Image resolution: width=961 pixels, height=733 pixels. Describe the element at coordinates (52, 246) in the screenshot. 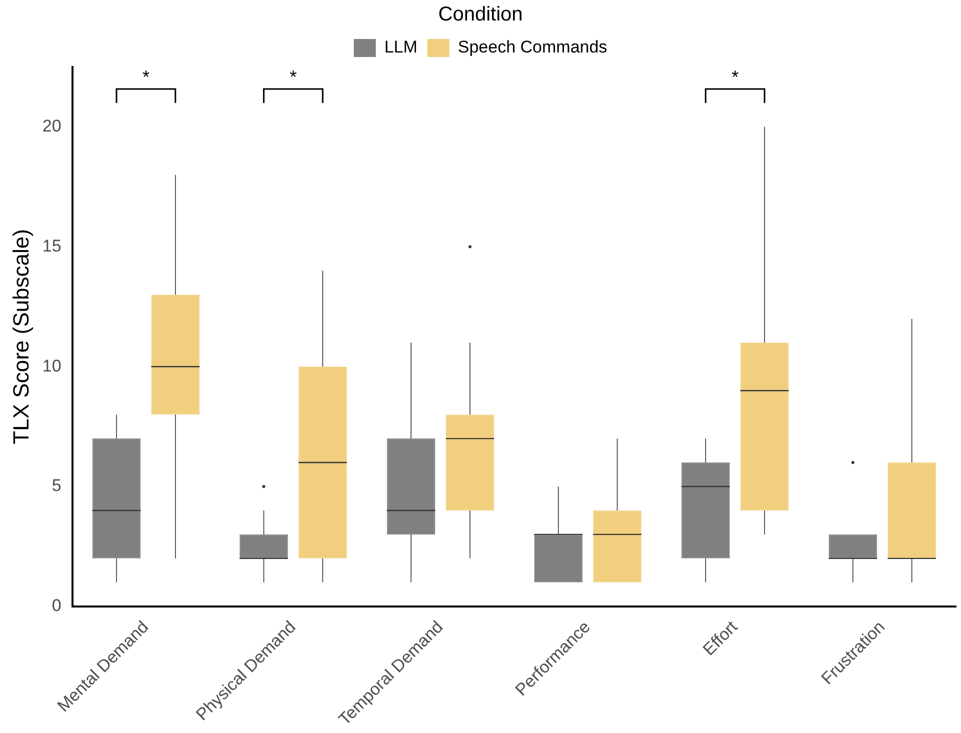

I see `y-tick-label: 15` at that location.